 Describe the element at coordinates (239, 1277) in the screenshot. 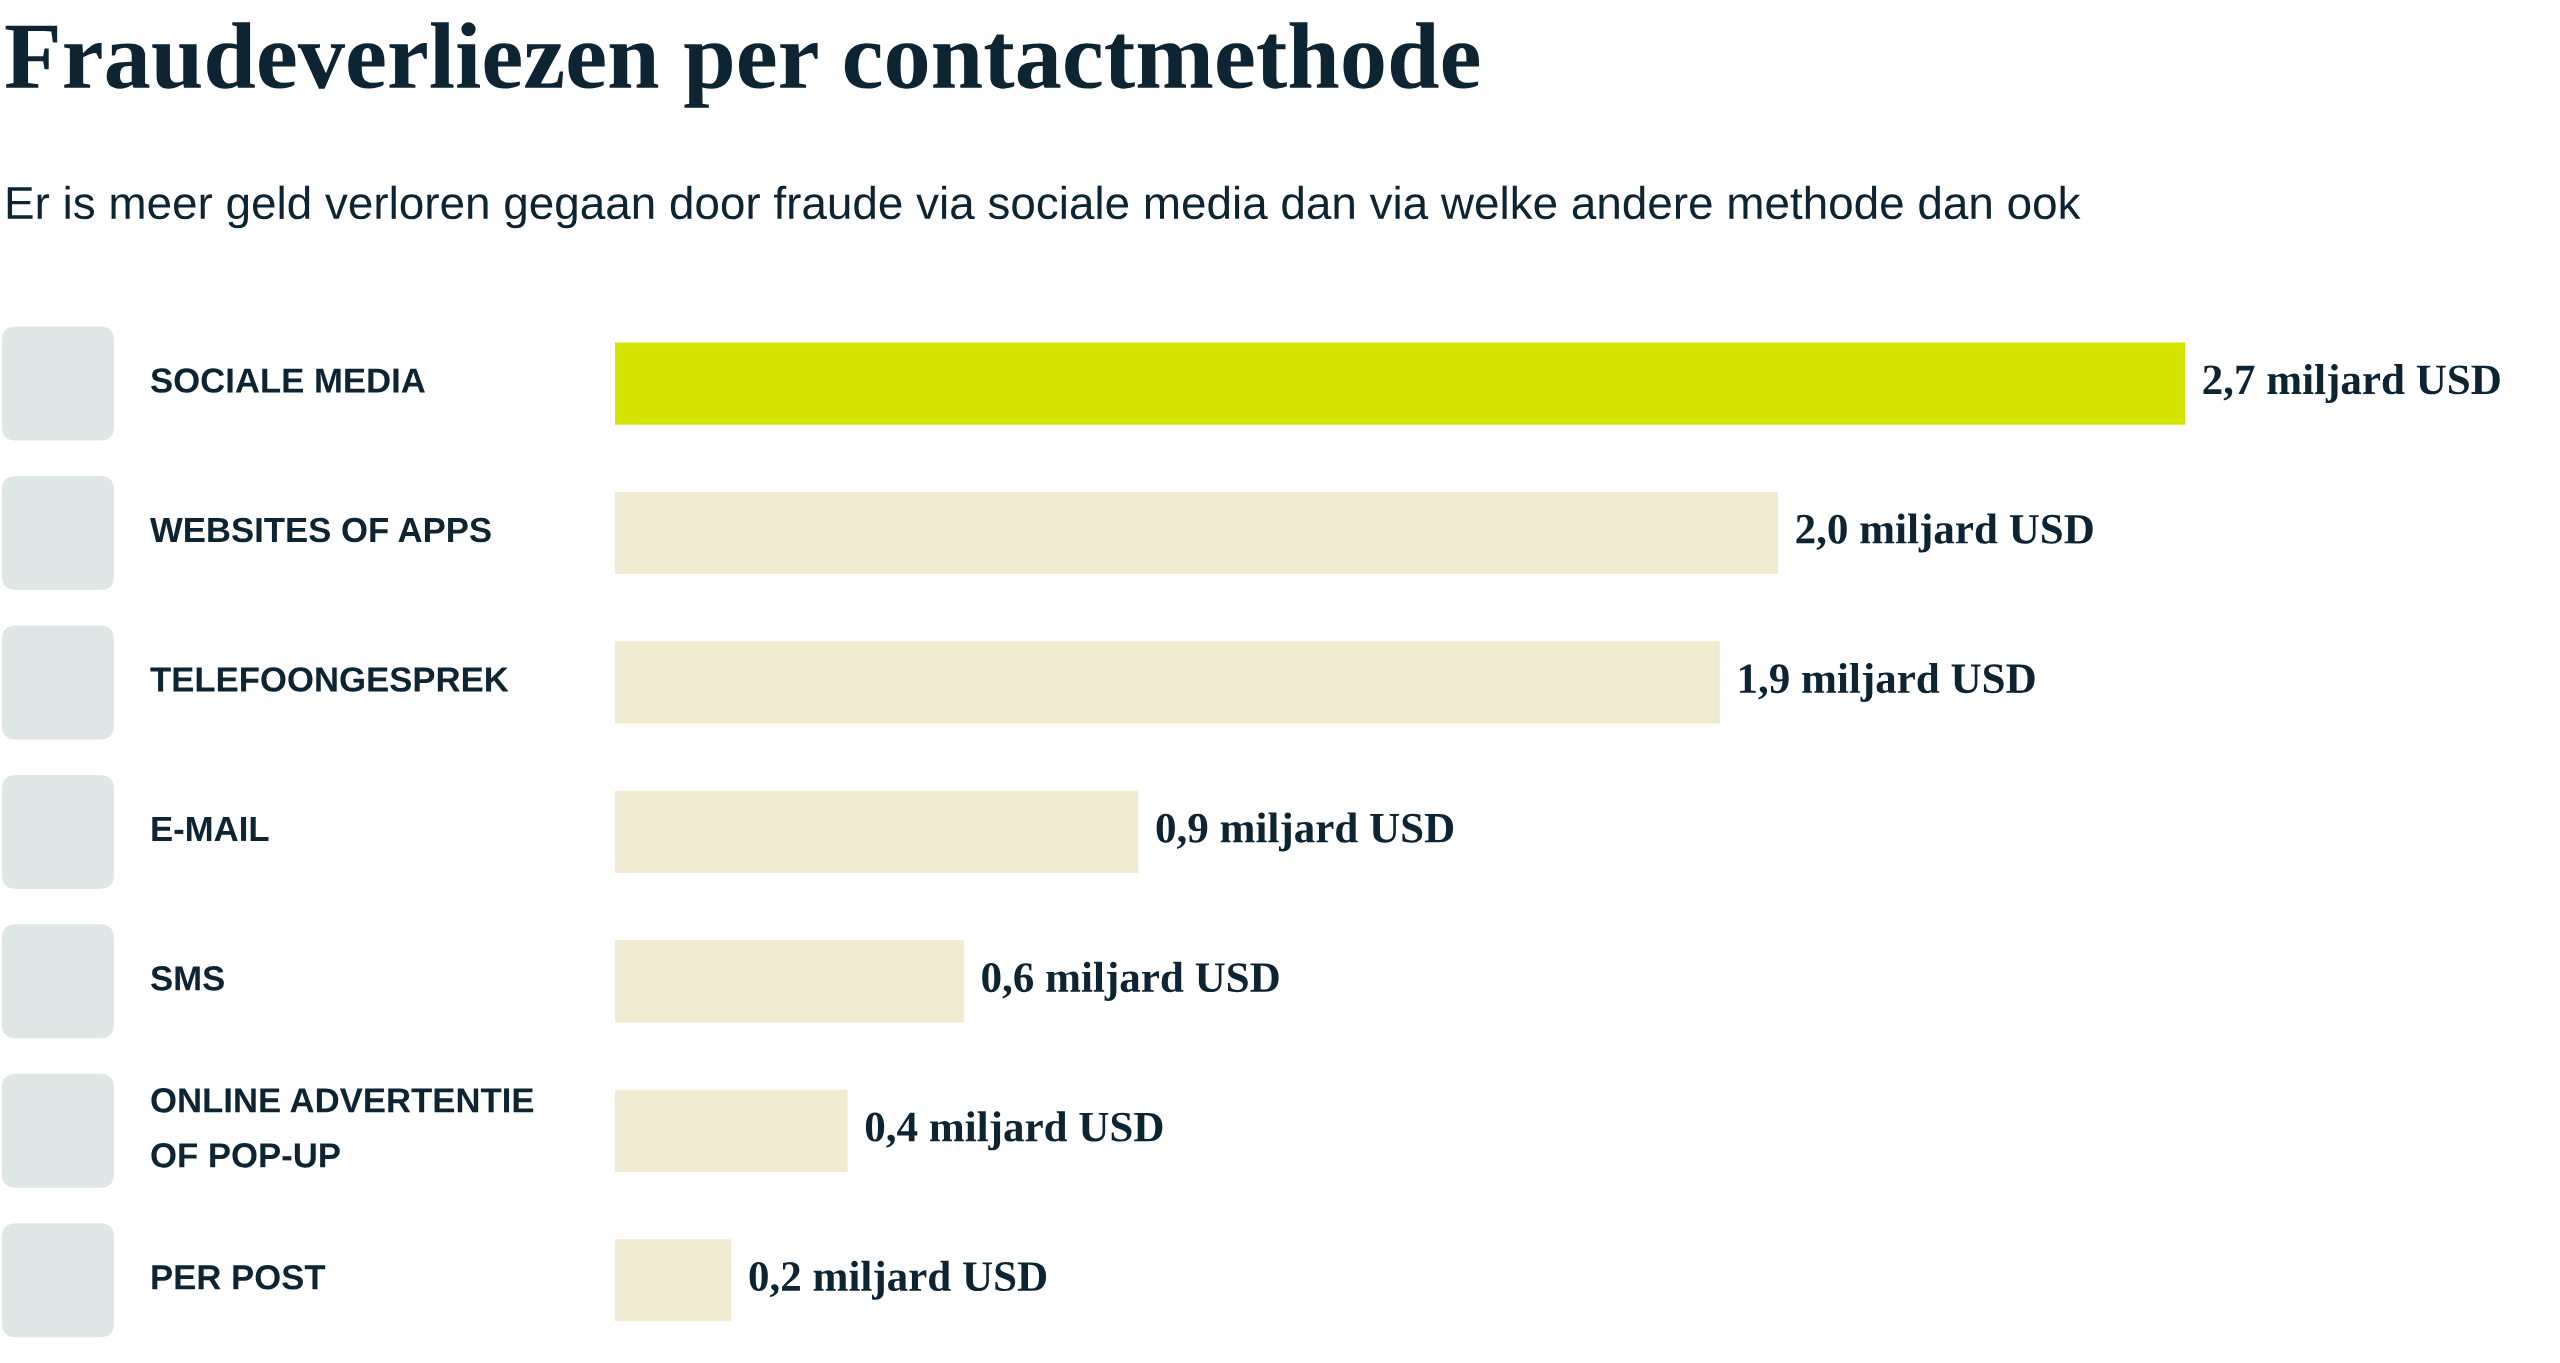

I see `y-tick-label: PER POST` at that location.